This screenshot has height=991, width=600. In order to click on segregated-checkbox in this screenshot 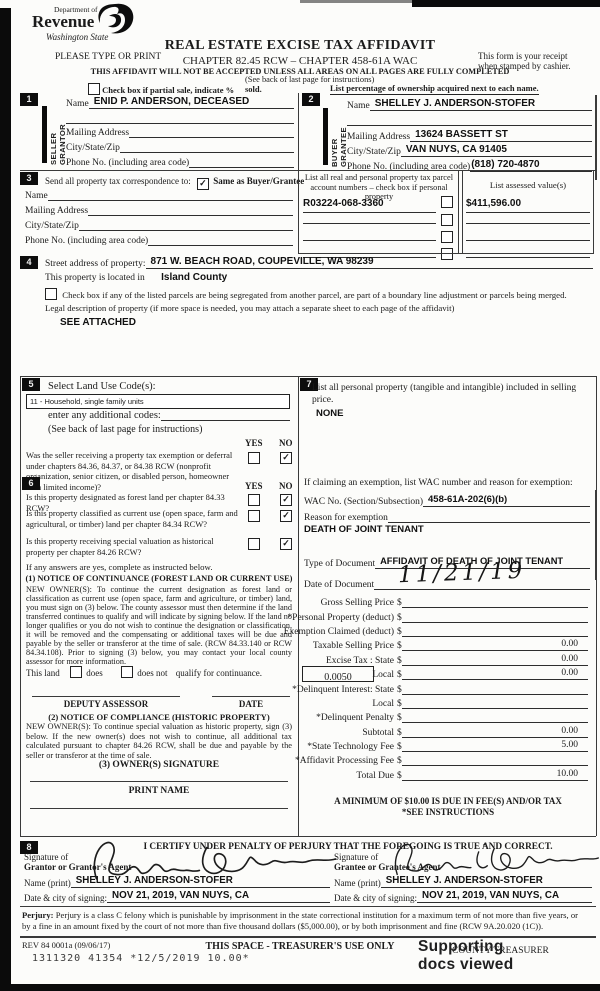, I will do `click(51, 294)`.